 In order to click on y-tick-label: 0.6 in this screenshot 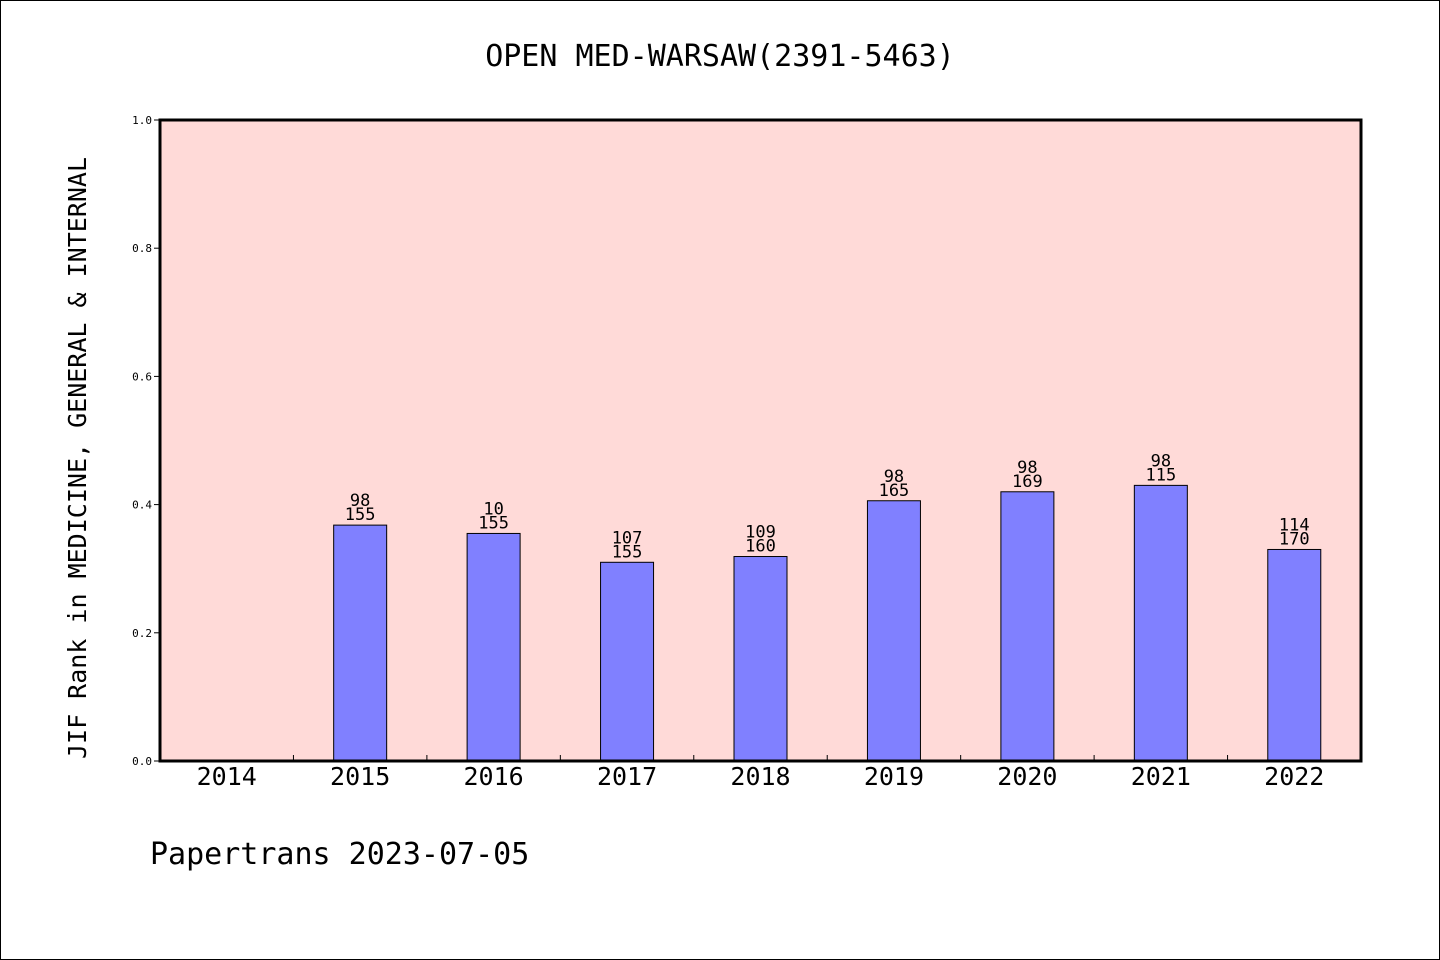, I will do `click(142, 376)`.